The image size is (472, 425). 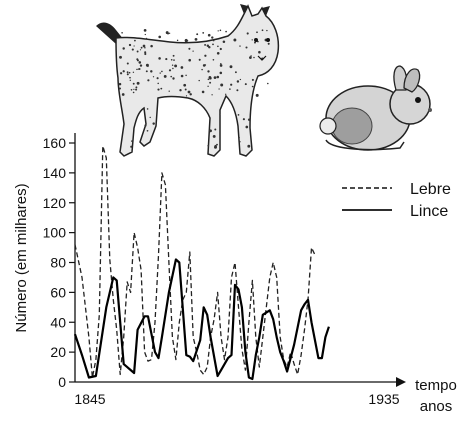 I want to click on x-ticks: 1845 1935, so click(x=236, y=399).